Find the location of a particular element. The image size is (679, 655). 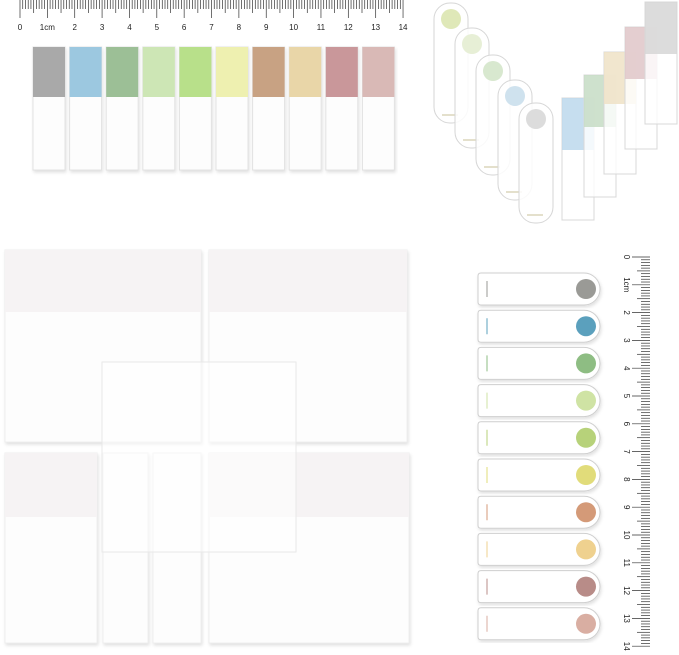

fanned-bookmarks is located at coordinates (555, 112).